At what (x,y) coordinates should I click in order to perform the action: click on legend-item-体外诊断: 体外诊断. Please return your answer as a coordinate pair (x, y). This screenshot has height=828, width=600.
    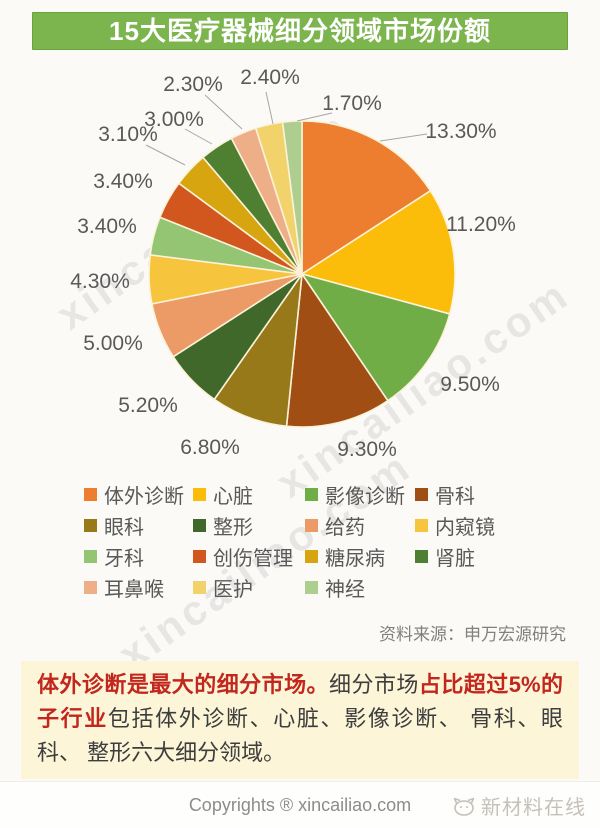
    Looking at the image, I should click on (138, 495).